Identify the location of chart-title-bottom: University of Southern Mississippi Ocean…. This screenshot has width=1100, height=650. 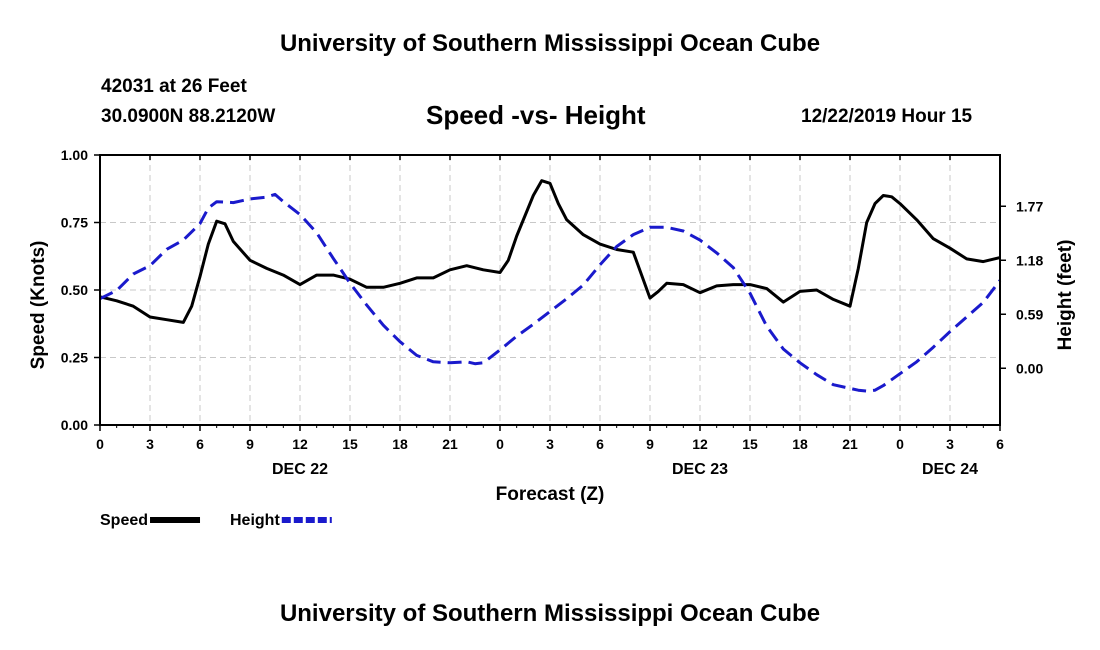
(550, 613).